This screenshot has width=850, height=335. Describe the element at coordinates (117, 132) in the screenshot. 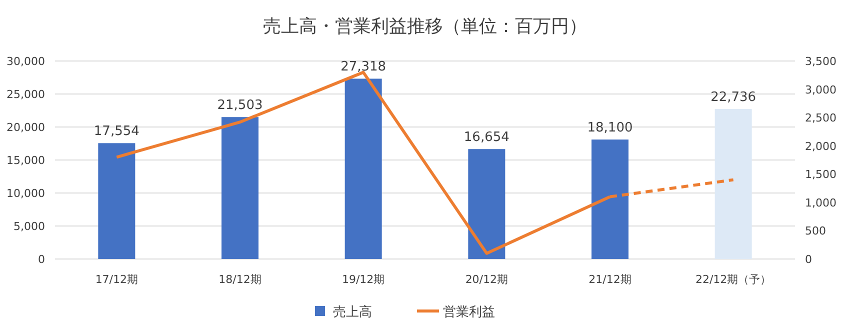

I see `data-label: 17,554` at that location.